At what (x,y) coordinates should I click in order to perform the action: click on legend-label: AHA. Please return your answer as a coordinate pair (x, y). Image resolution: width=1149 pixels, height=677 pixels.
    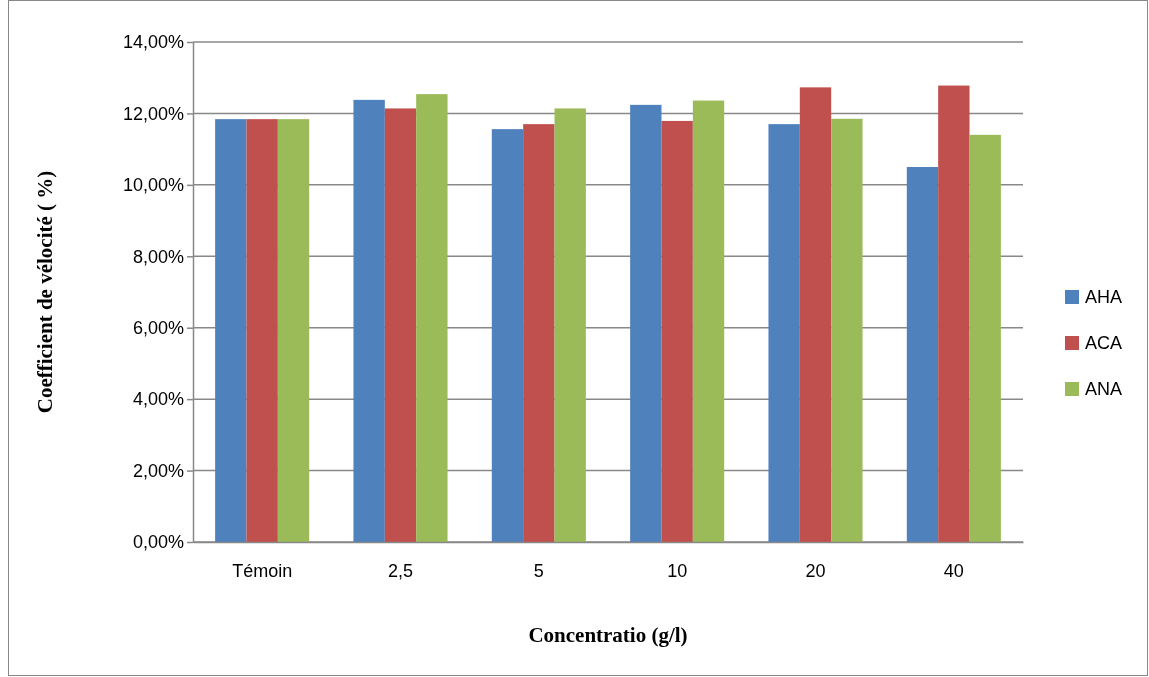
    Looking at the image, I should click on (1104, 297).